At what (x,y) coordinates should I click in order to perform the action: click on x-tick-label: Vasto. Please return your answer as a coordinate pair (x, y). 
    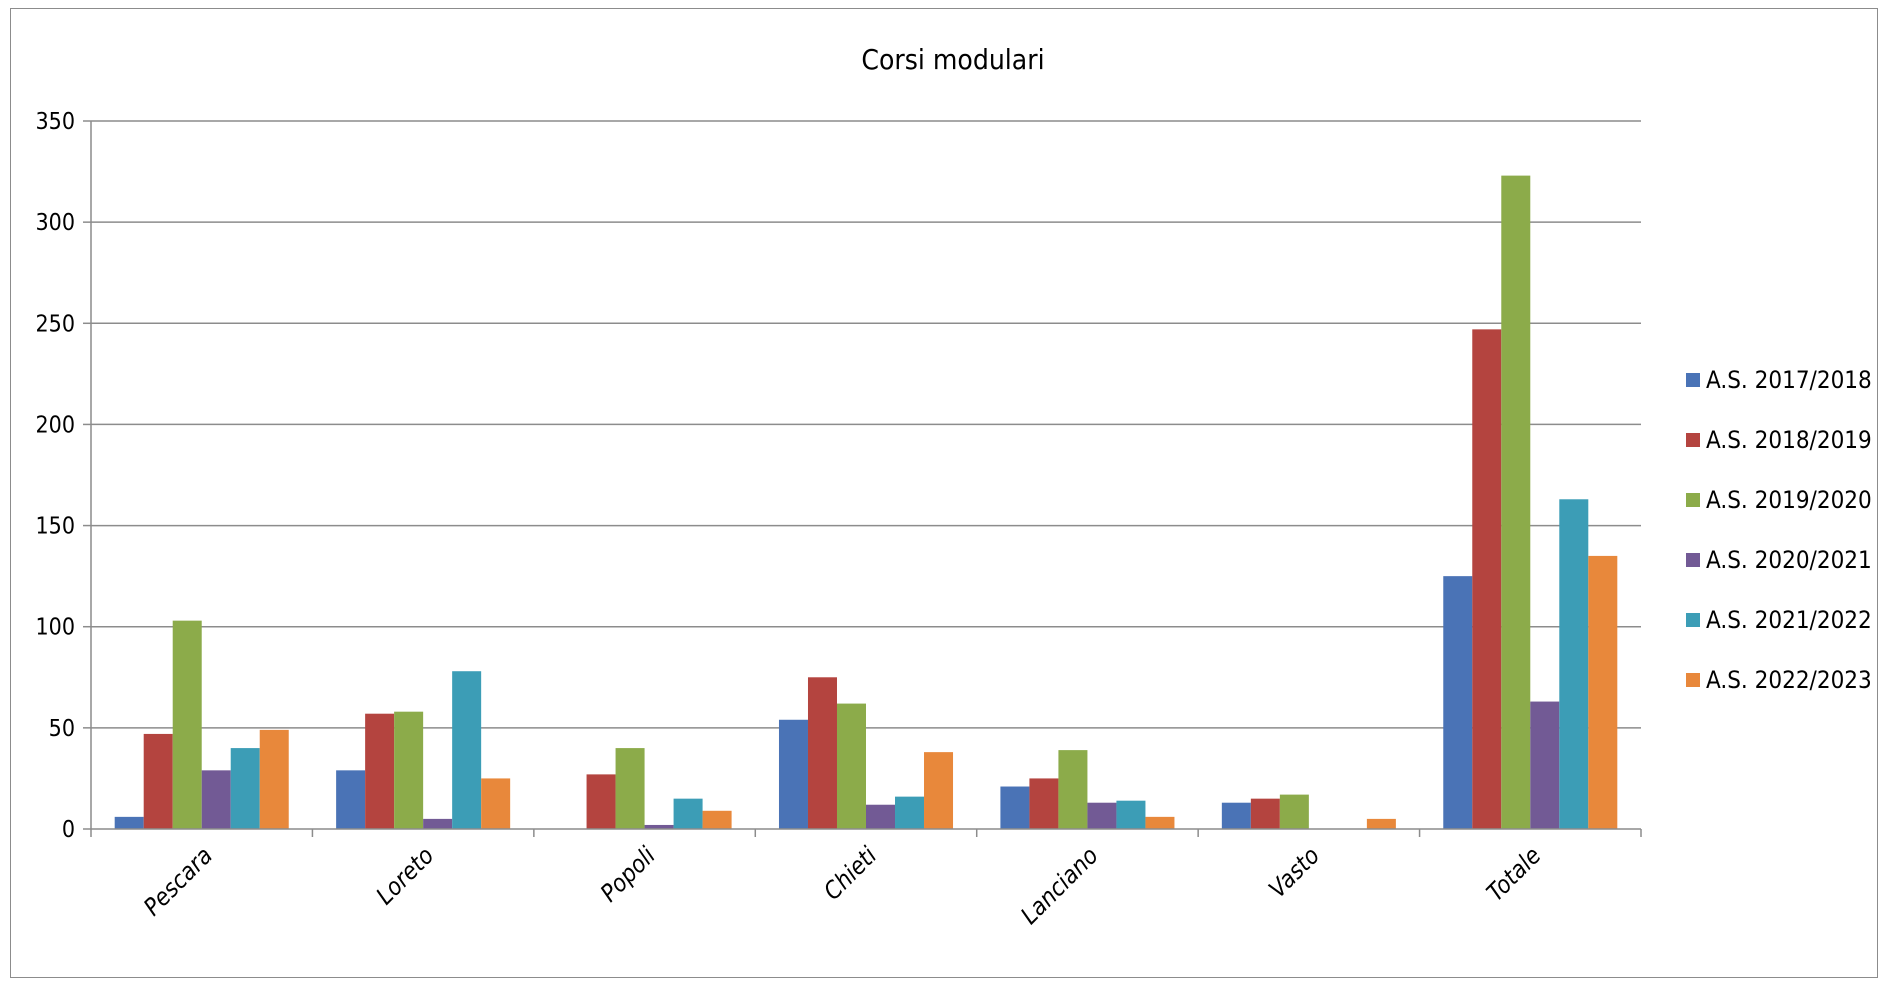
    Looking at the image, I should click on (1294, 872).